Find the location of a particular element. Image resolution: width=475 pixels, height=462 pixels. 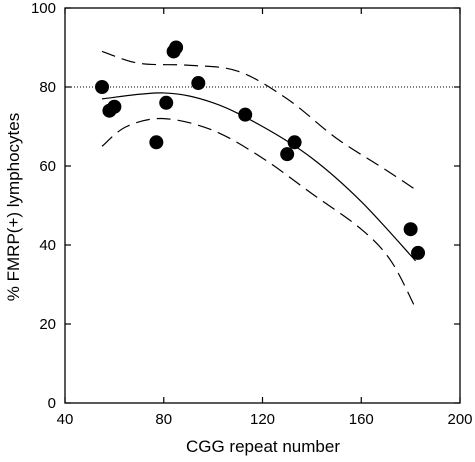

x-tick-label: 160 is located at coordinates (361, 419).